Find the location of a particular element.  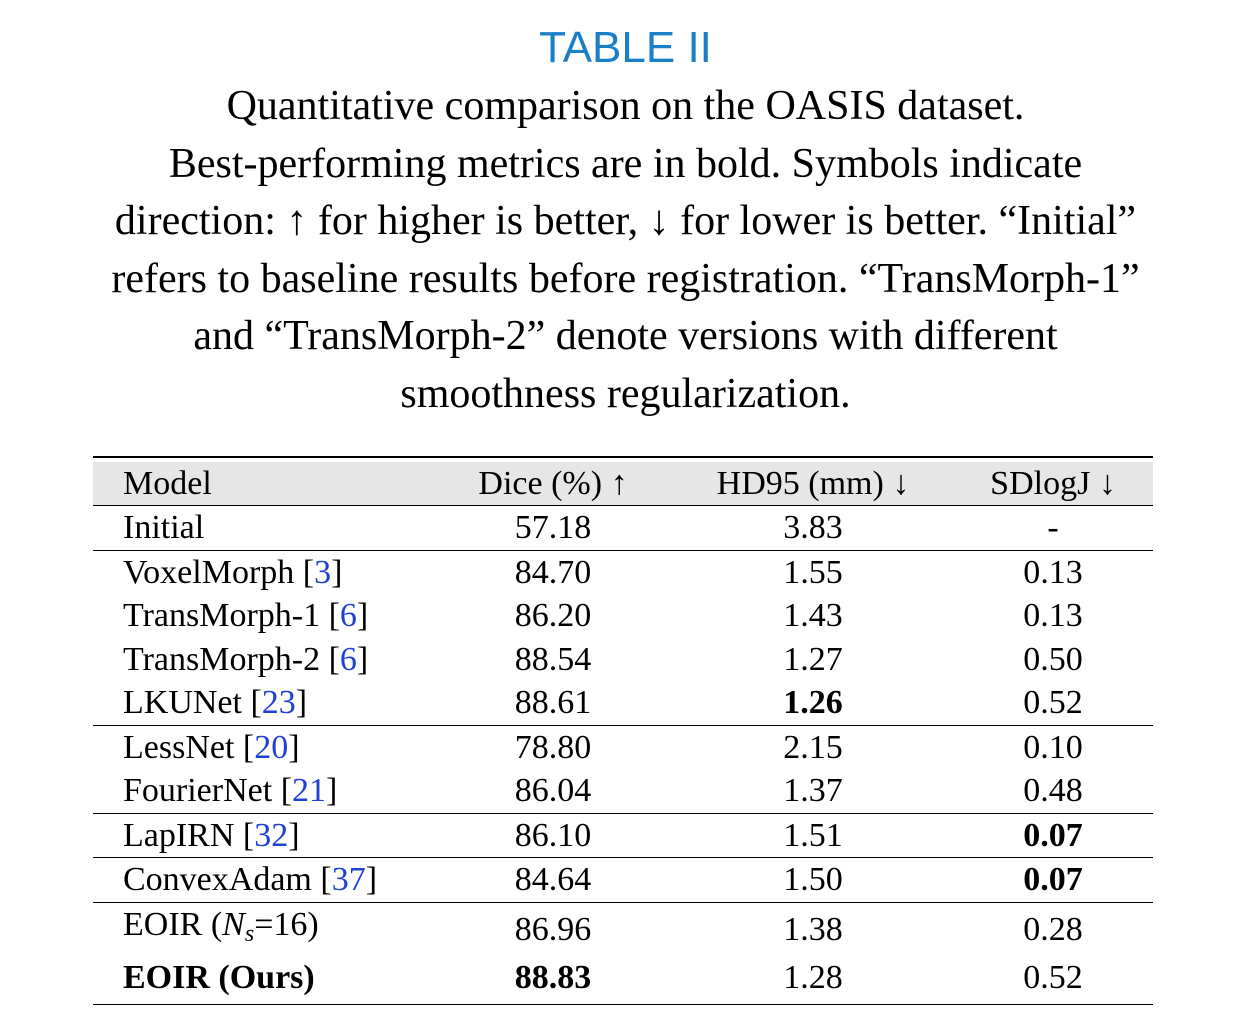

table-label: TABLE II is located at coordinates (625, 47).